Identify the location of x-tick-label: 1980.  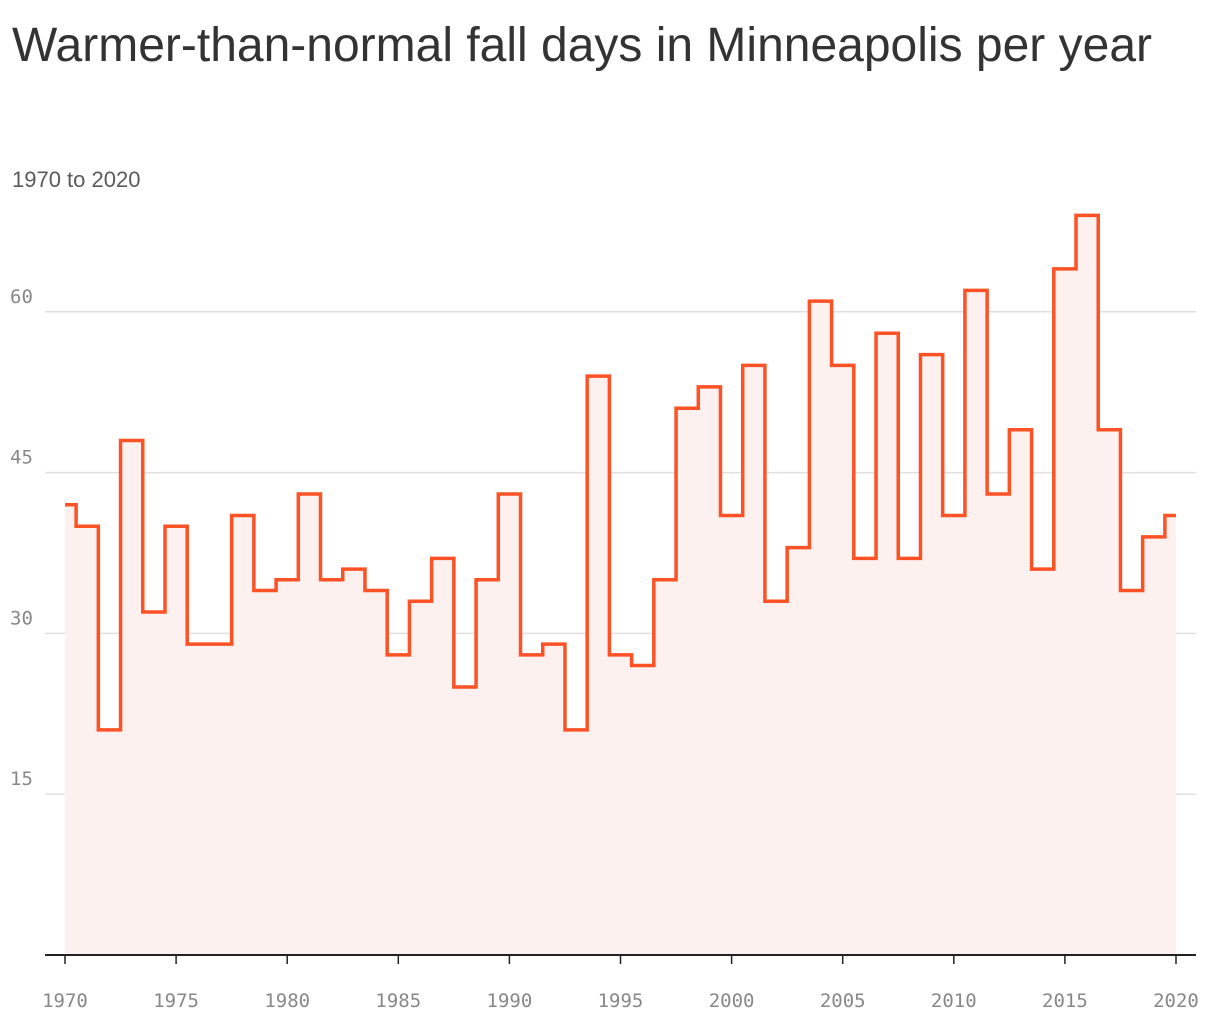
(287, 1001).